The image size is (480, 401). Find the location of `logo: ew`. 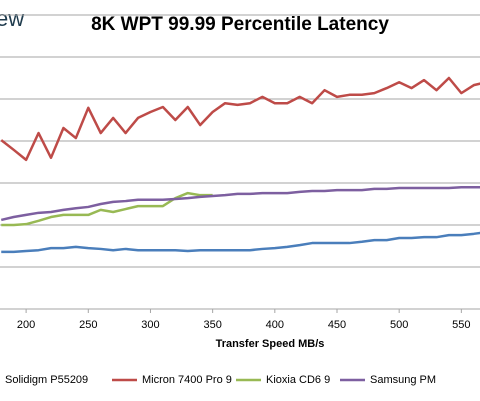

logo: ew is located at coordinates (12, 18).